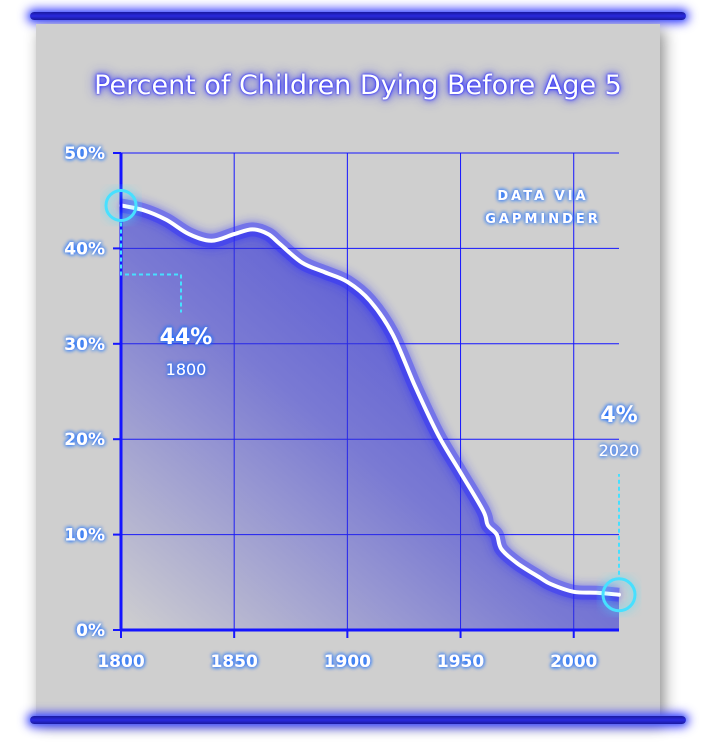  Describe the element at coordinates (619, 450) in the screenshot. I see `end-callout-year: 2020` at that location.